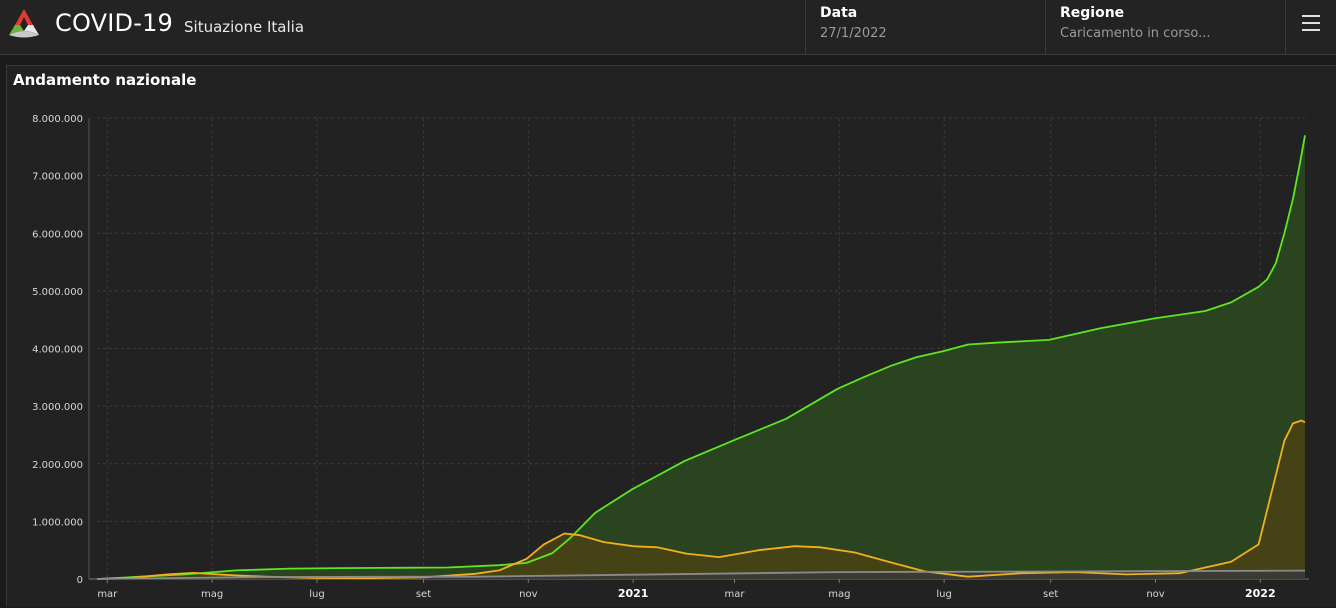  What do you see at coordinates (57, 177) in the screenshot?
I see `y-tick-label: 7.000.000` at bounding box center [57, 177].